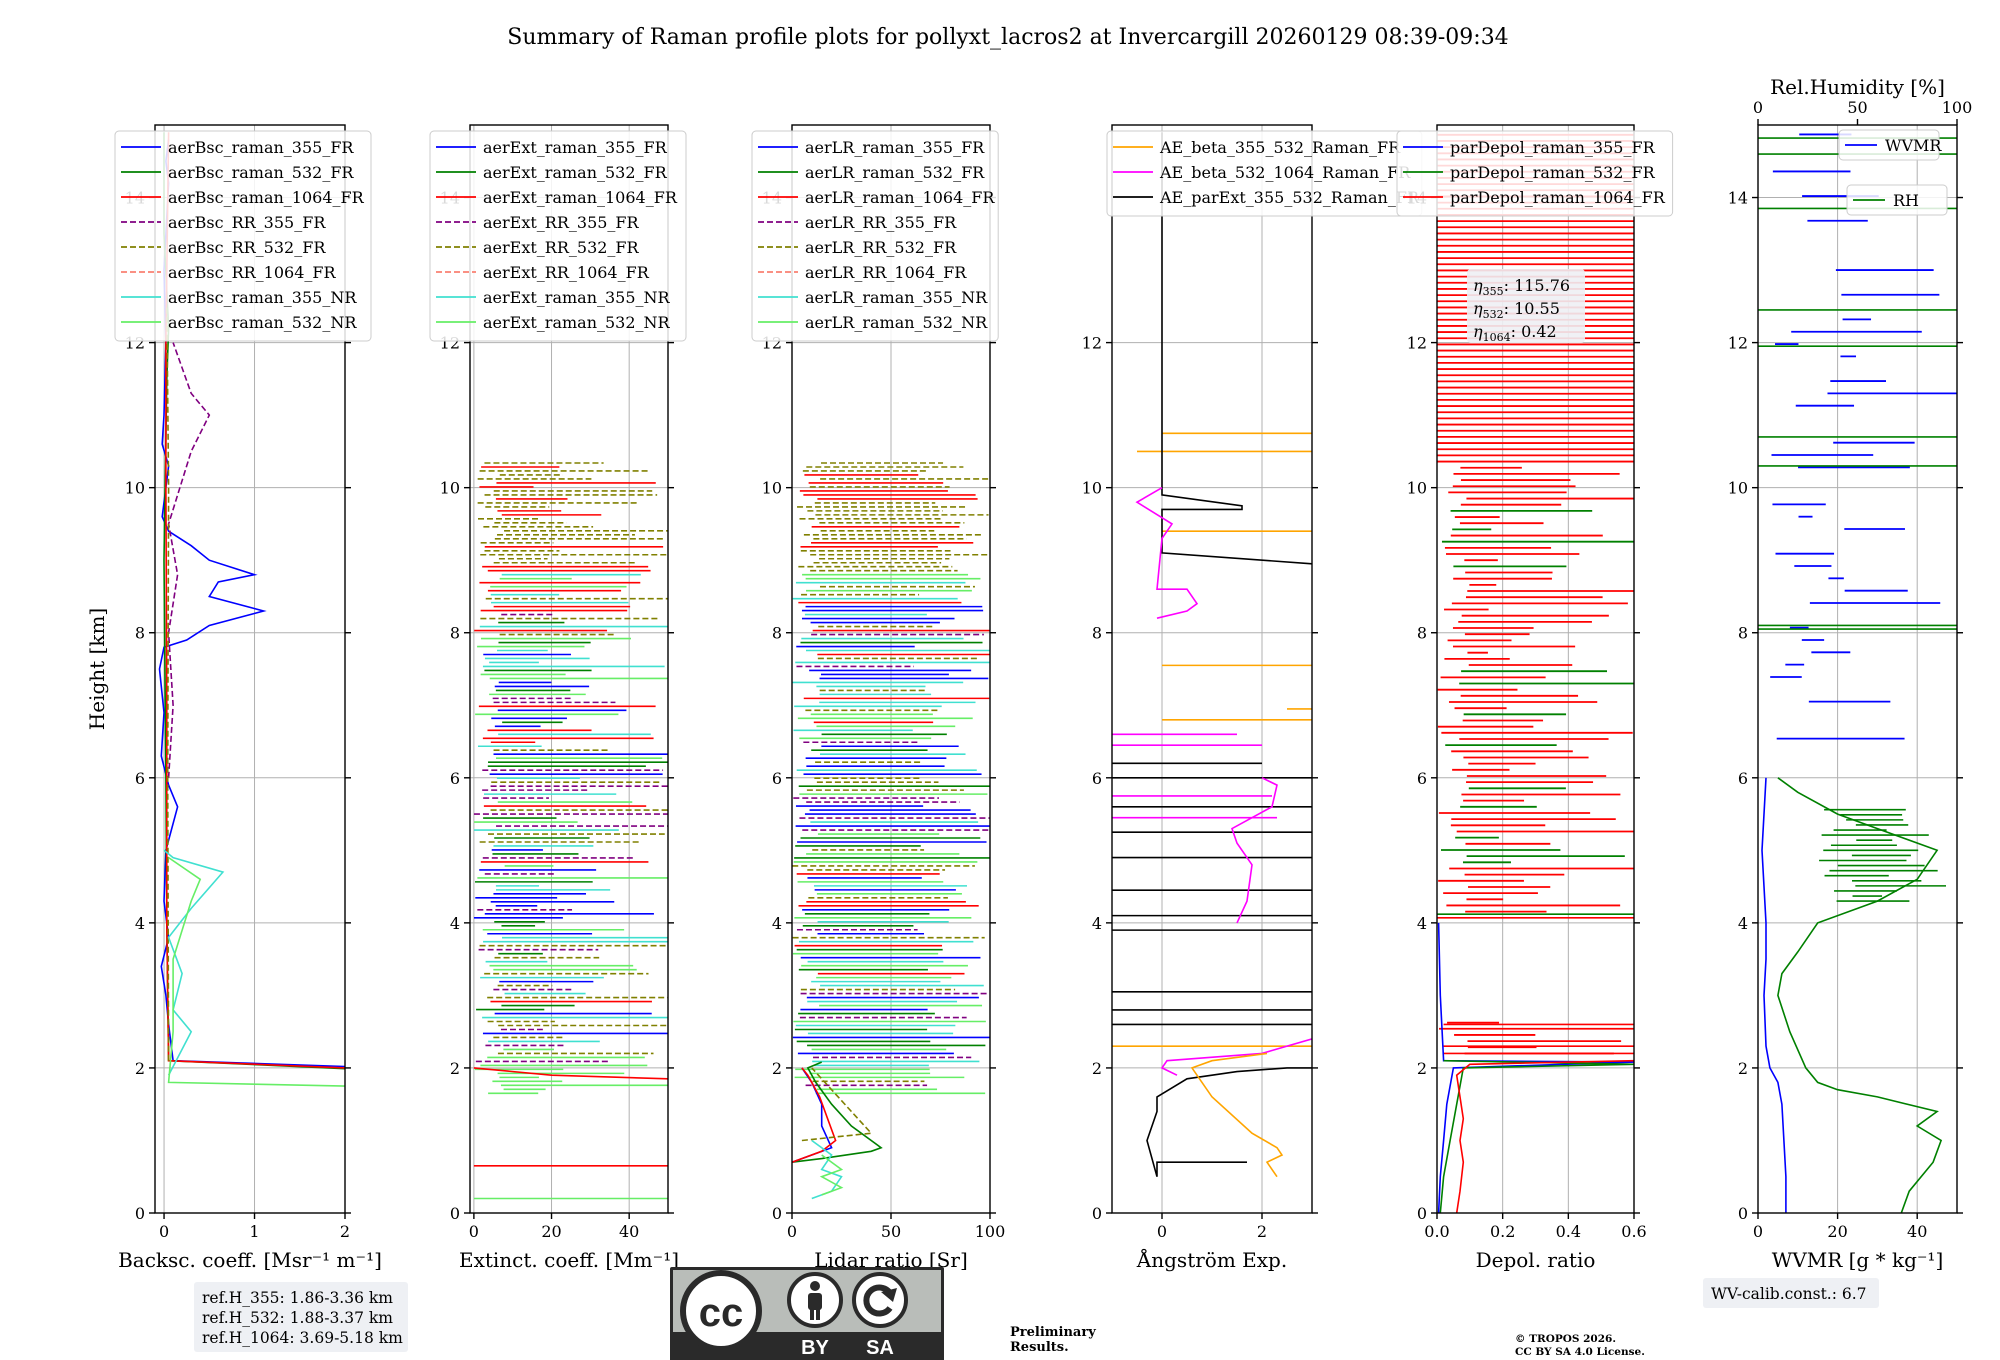 The height and width of the screenshot is (1360, 2000). What do you see at coordinates (1857, 107) in the screenshot?
I see `top-x-tick-label: 50` at bounding box center [1857, 107].